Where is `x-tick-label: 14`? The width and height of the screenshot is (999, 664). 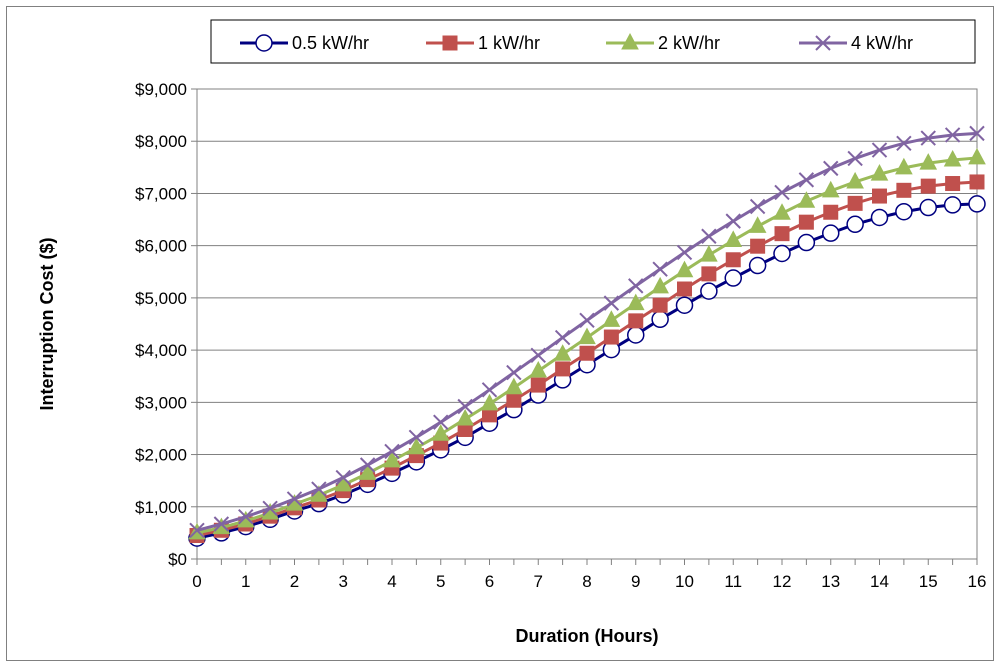 x-tick-label: 14 is located at coordinates (879, 581).